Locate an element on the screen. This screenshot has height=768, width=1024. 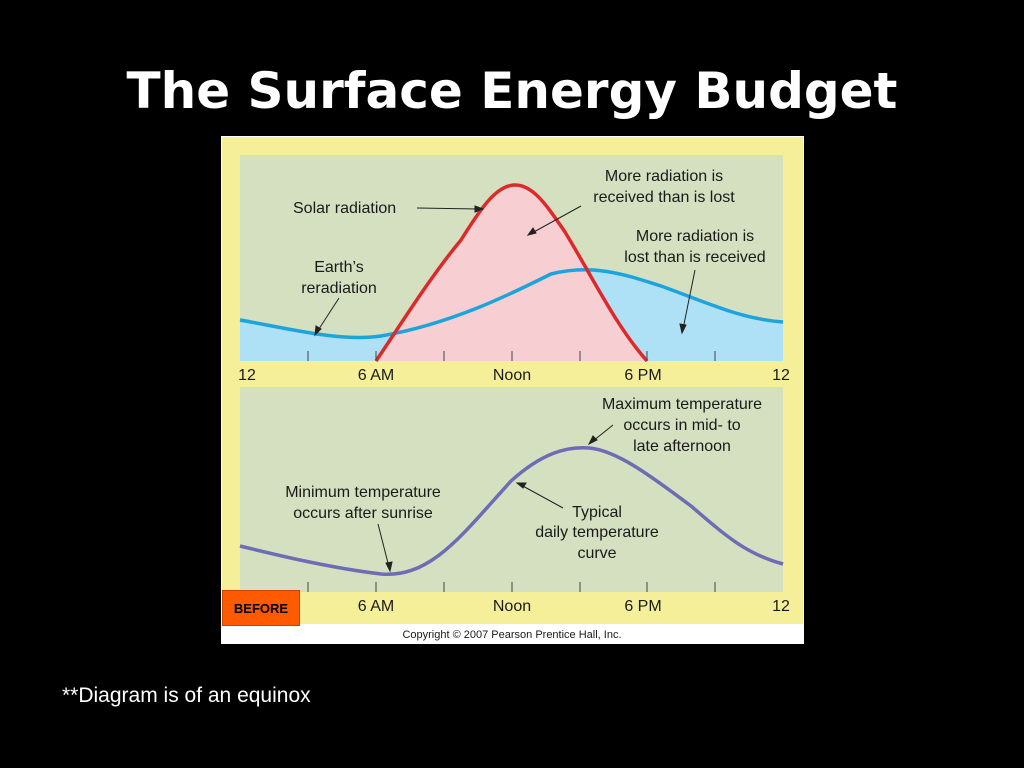
label-lost-line2: lost than is received is located at coordinates (694, 257).